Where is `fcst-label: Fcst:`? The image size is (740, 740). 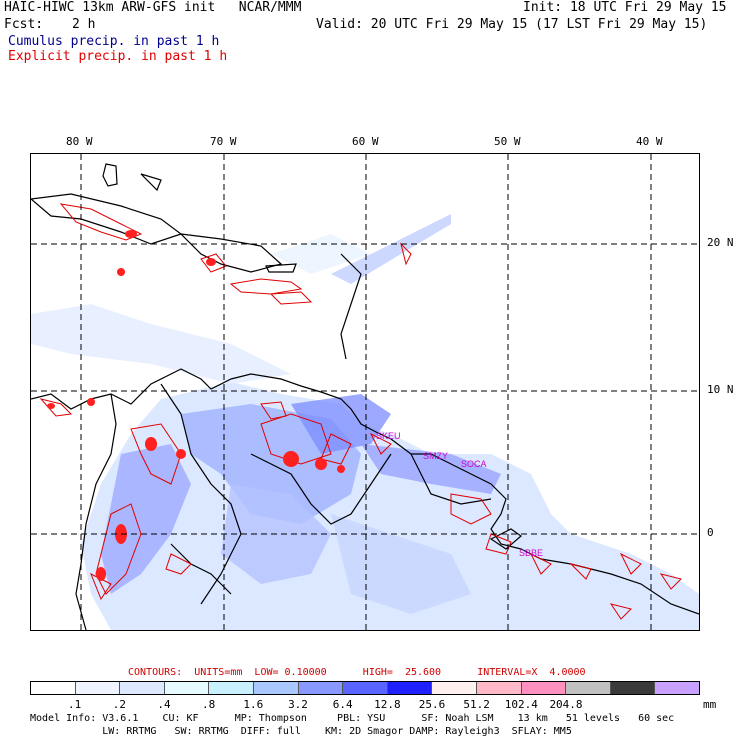
fcst-label: Fcst: is located at coordinates (24, 24).